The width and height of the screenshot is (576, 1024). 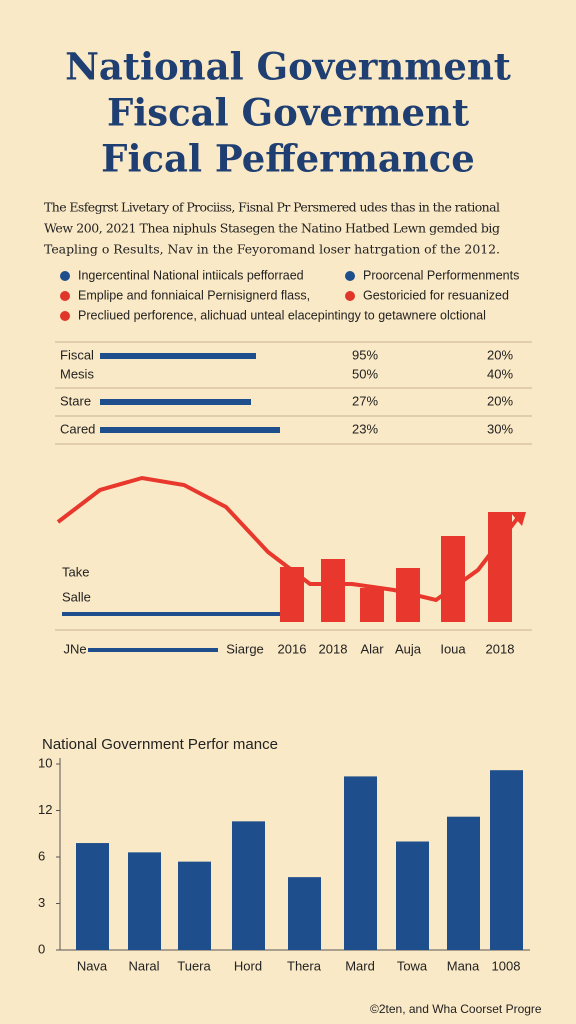 I want to click on y-tick-label: 3, so click(x=41, y=902).